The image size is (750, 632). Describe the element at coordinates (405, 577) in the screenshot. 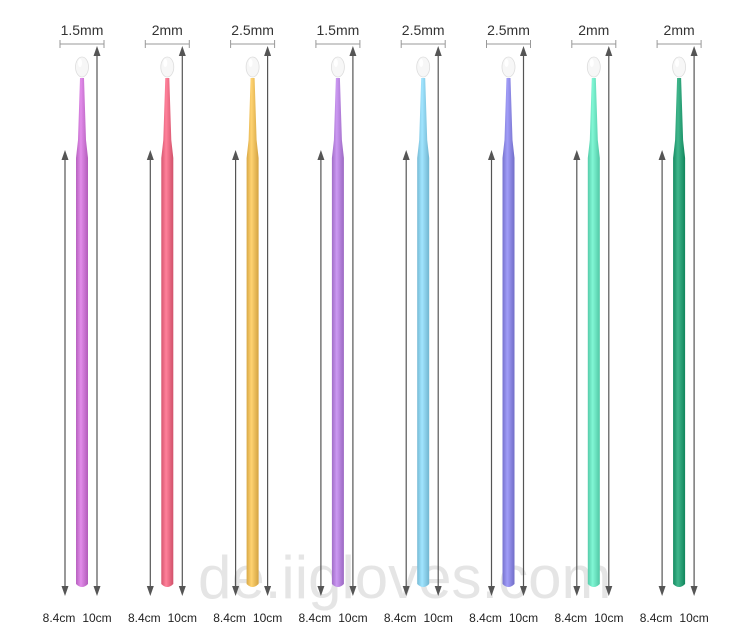

I see `watermark-text: de.iigloves.com` at that location.